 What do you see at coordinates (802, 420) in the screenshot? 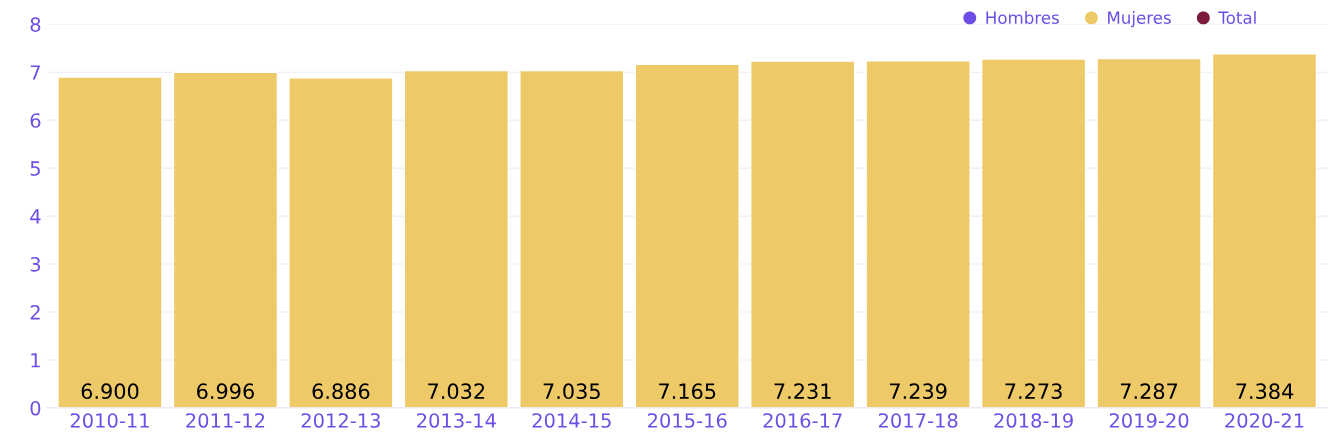
I see `x-tick-label: 2016-17` at bounding box center [802, 420].